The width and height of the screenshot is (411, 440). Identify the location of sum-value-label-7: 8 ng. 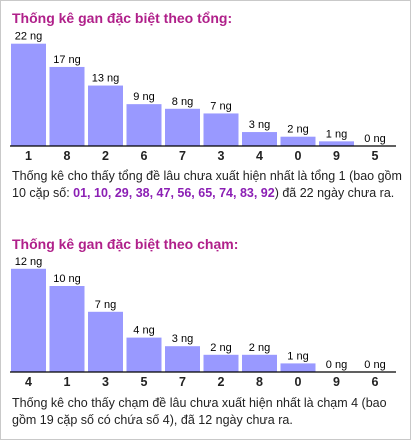
(182, 102).